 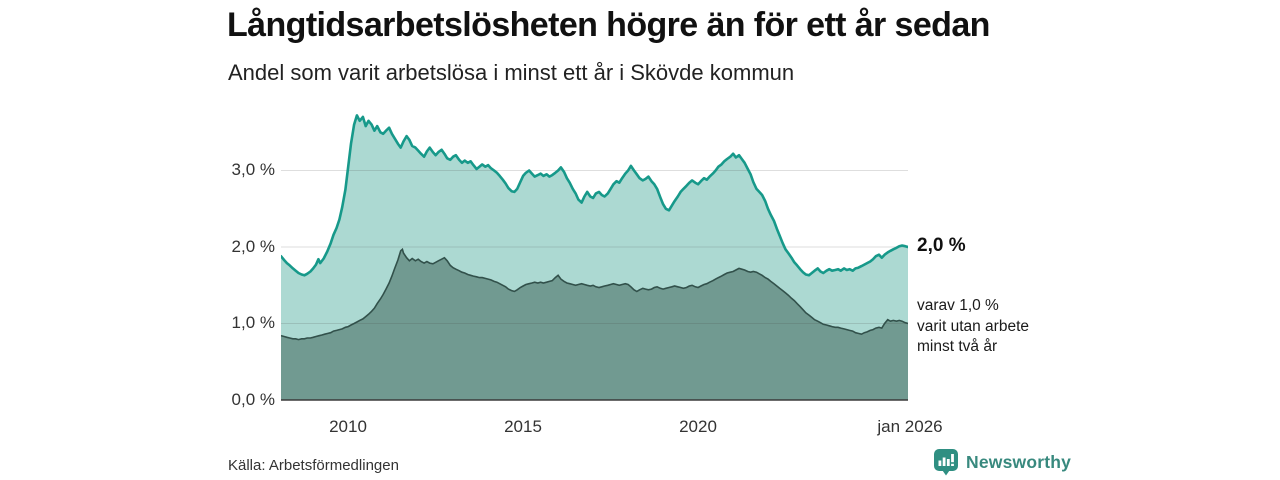 I want to click on x-tick-jan-2026: jan 2026, so click(x=910, y=426).